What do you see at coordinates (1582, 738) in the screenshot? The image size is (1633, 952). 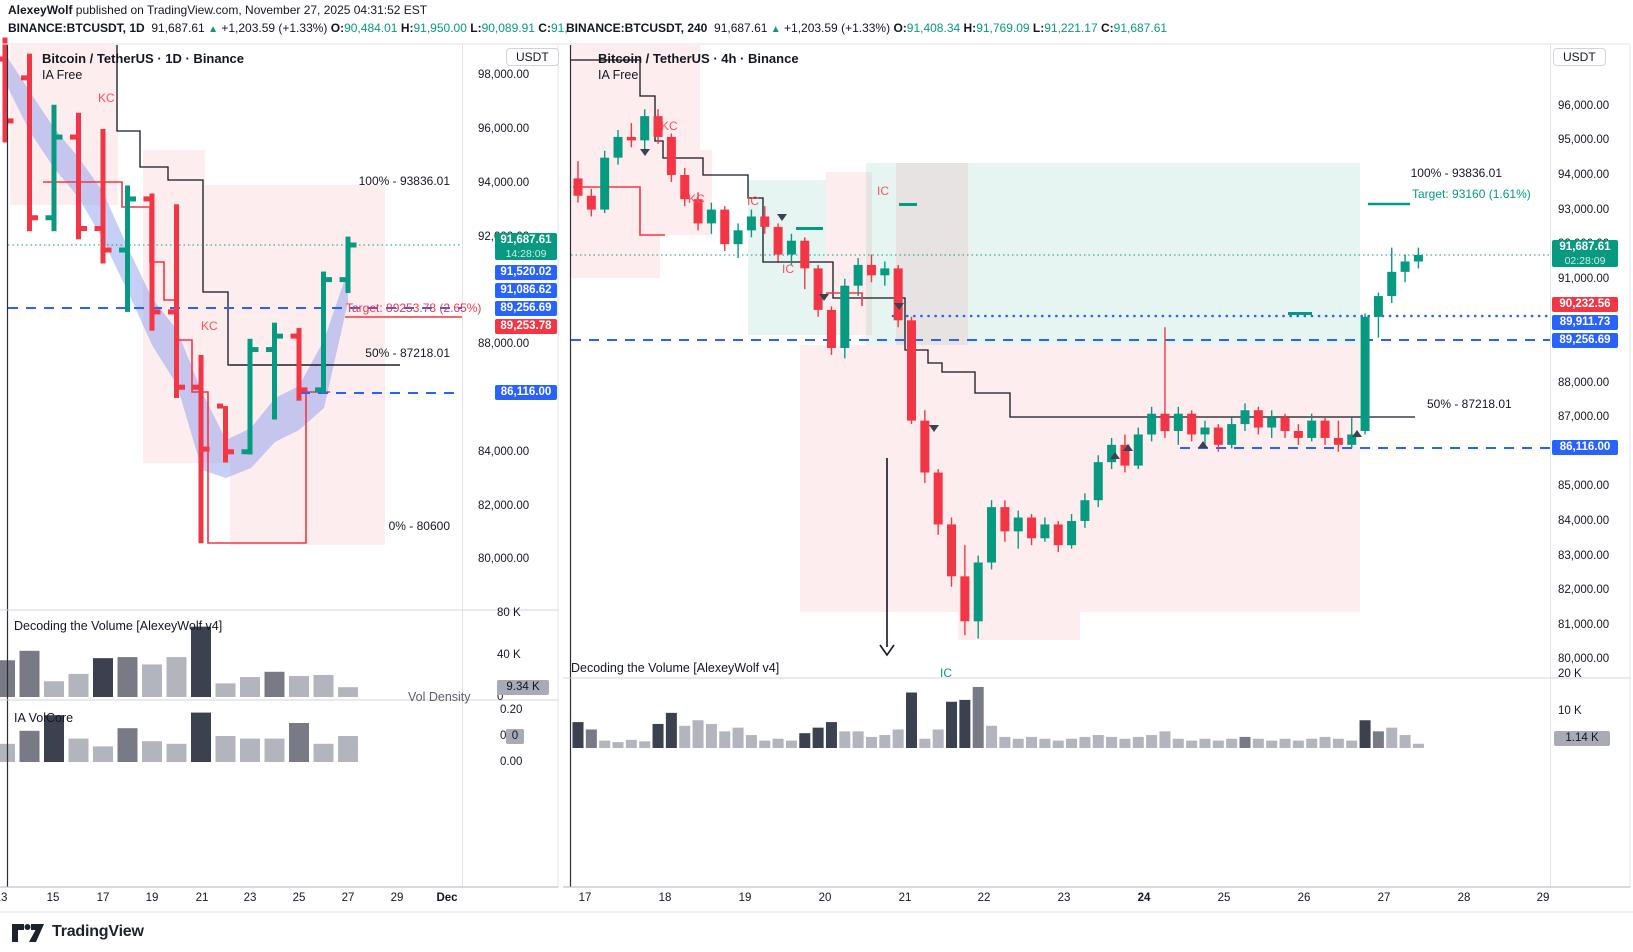 I see `volume-value-chip: 1.14 K` at bounding box center [1582, 738].